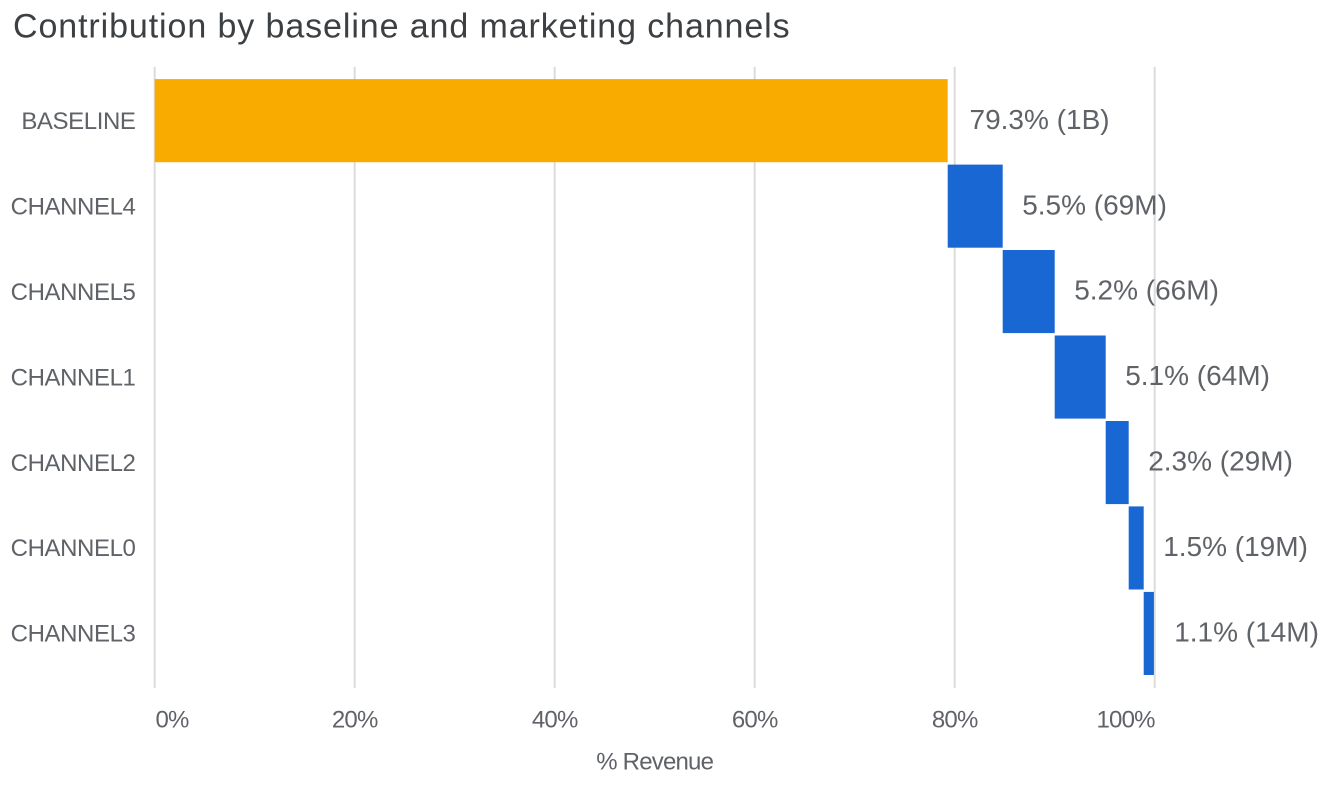  What do you see at coordinates (1246, 632) in the screenshot?
I see `svg-text: 1.1% (14M)` at bounding box center [1246, 632].